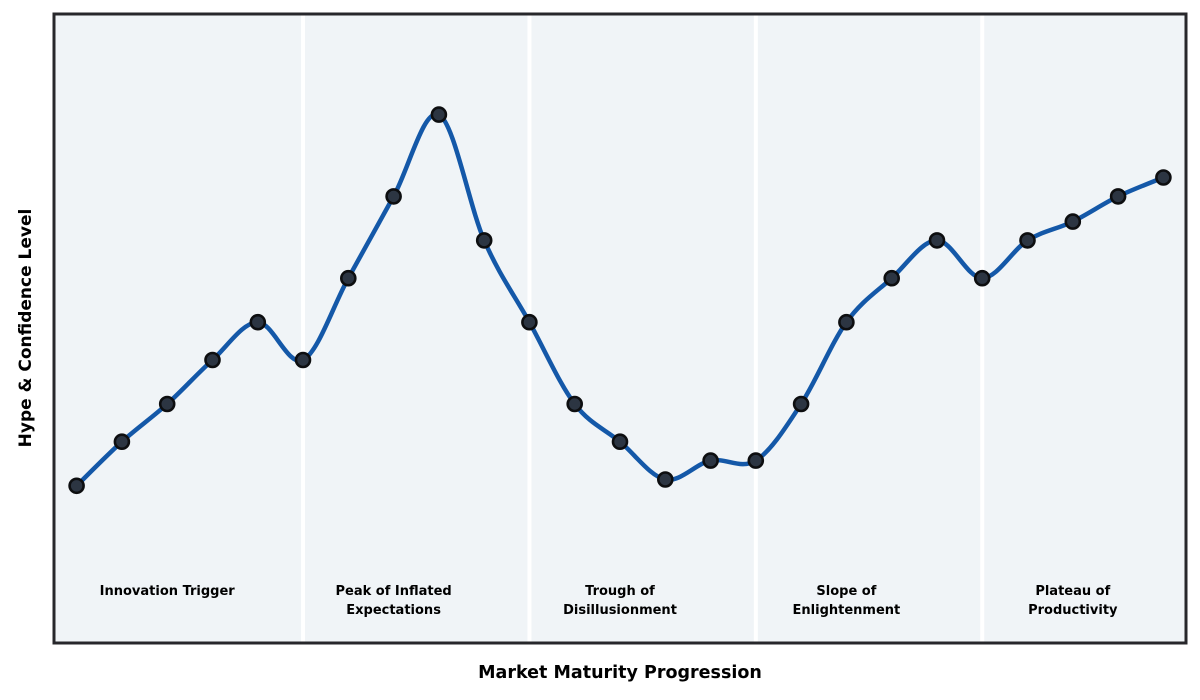 Image resolution: width=1200 pixels, height=700 pixels. What do you see at coordinates (167, 591) in the screenshot?
I see `phase-label-innovation-trigger: Innovation Trigger` at bounding box center [167, 591].